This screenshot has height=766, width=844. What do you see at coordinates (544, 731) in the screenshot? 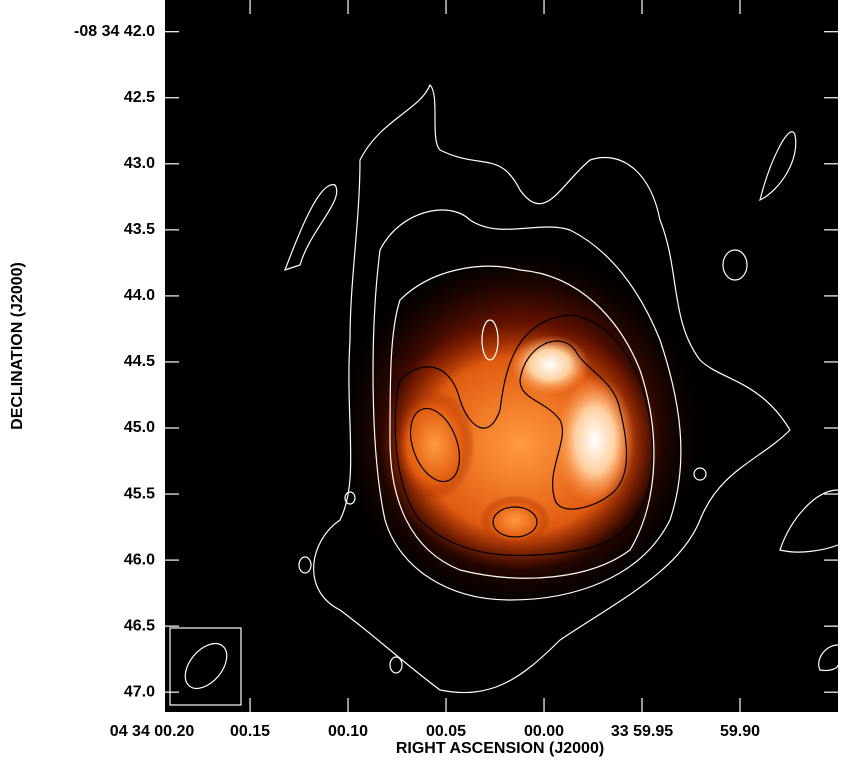
I see `x-tick-label: 00.00` at bounding box center [544, 731].